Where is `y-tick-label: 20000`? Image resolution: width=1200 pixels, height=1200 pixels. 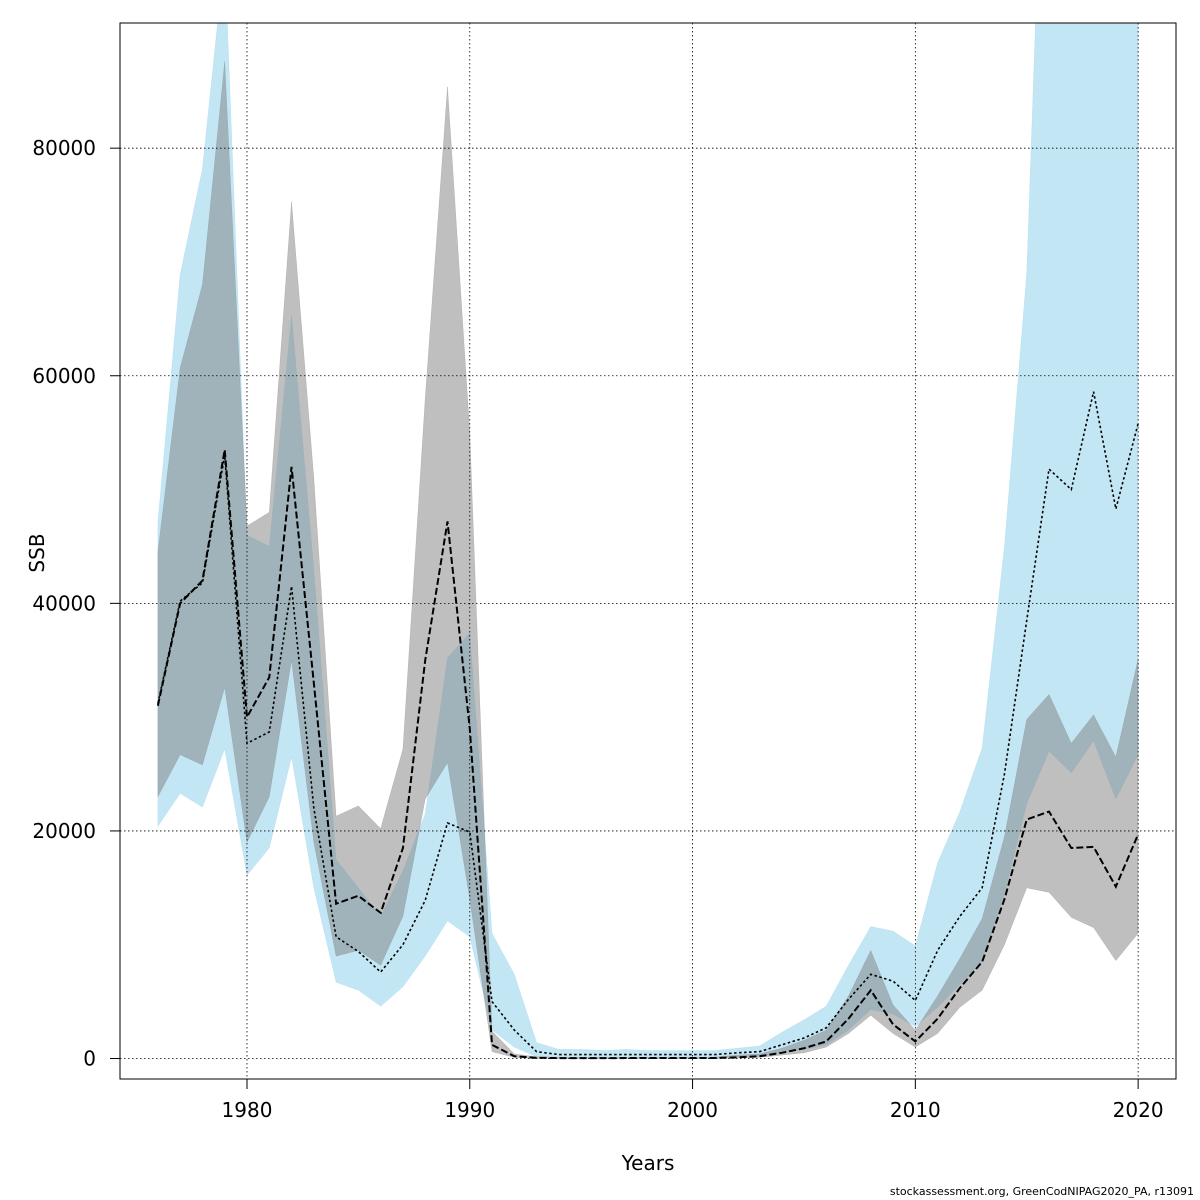 y-tick-label: 20000 is located at coordinates (64, 831).